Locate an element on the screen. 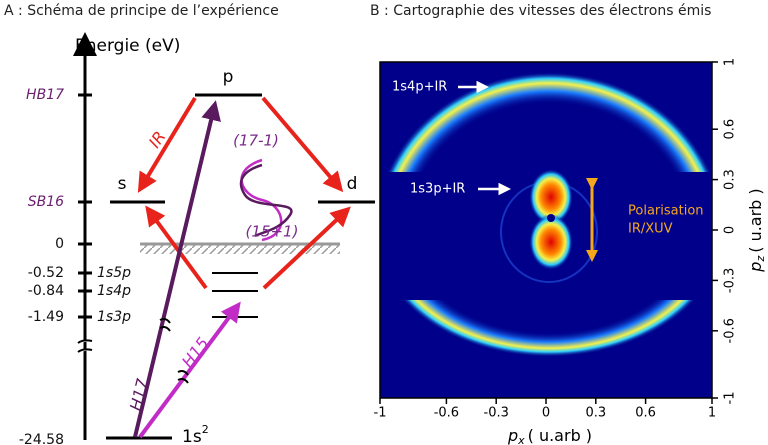 The width and height of the screenshot is (768, 445). x-tick-label: -0.6 is located at coordinates (446, 413).